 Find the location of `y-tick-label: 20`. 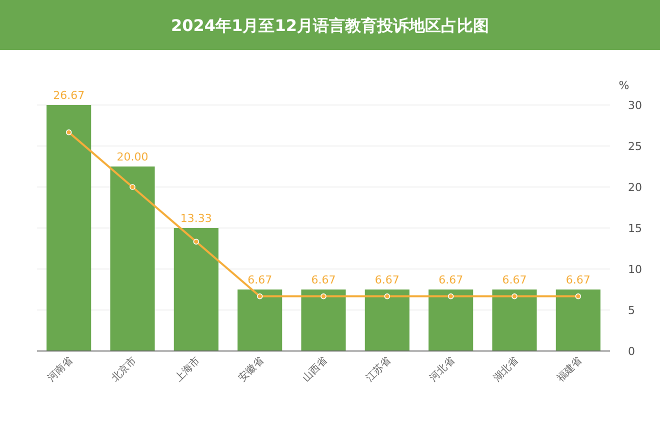

y-tick-label: 20 is located at coordinates (635, 187).